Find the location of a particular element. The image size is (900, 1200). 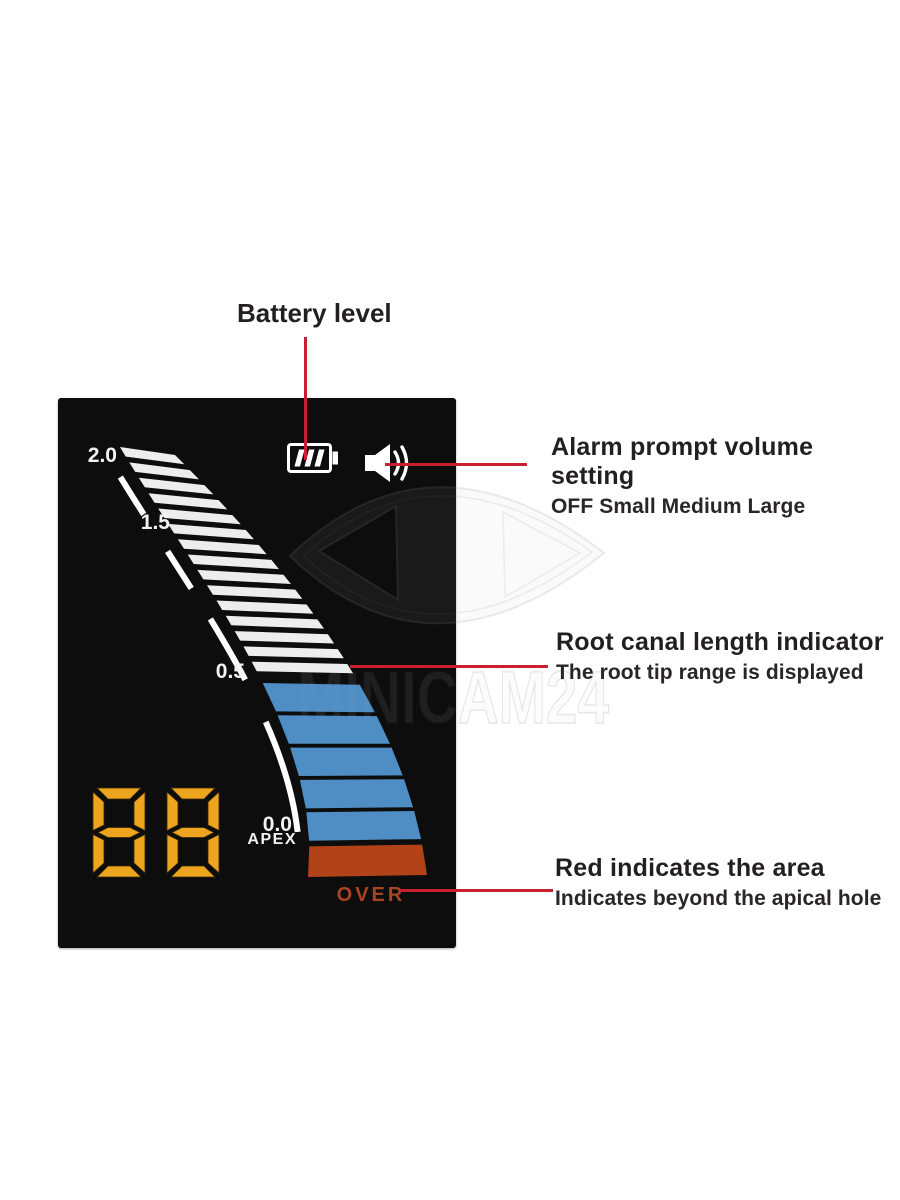

scale-label-0-5: 0.5 is located at coordinates (231, 671).